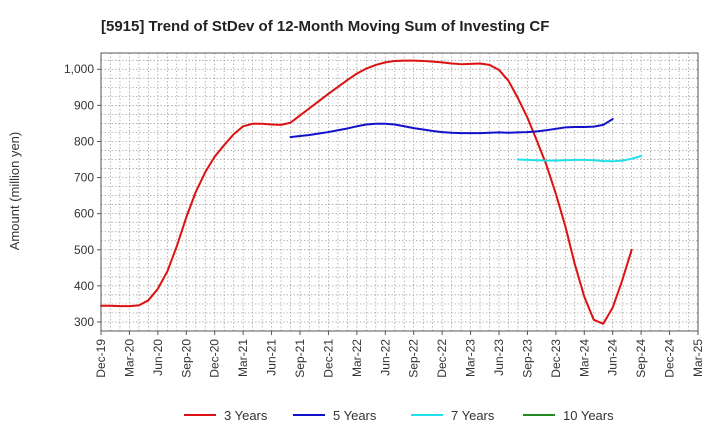 The height and width of the screenshot is (440, 720). What do you see at coordinates (14, 191) in the screenshot?
I see `y-axis-label: Amount (million yen)` at bounding box center [14, 191].